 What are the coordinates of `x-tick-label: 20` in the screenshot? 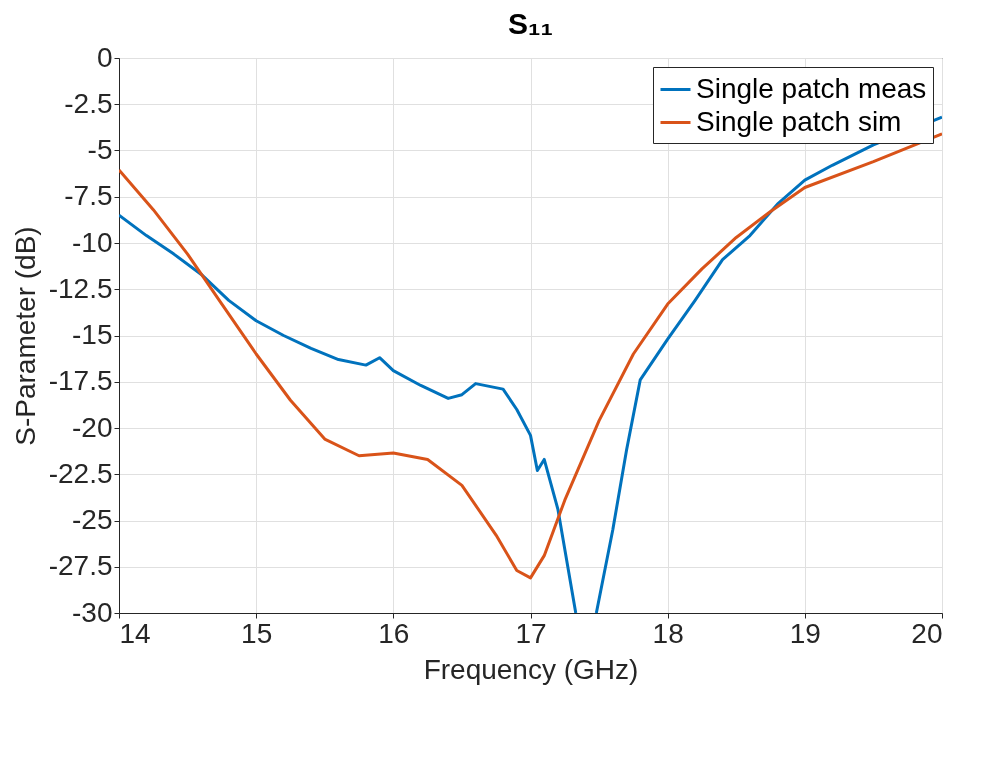 It's located at (927, 633).